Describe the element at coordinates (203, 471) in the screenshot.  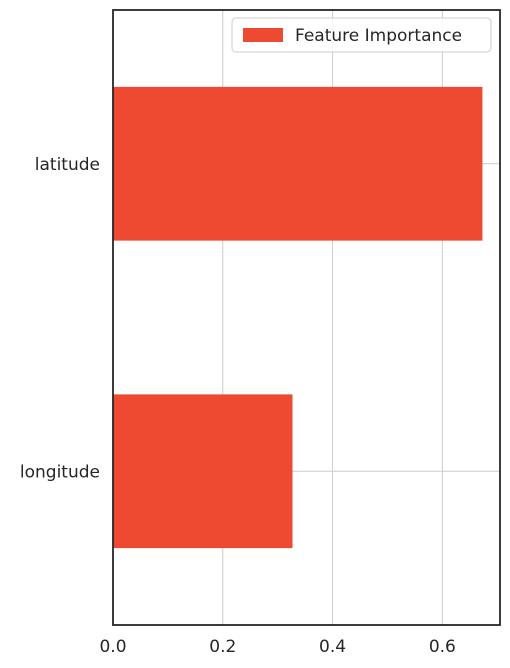
I see `bar-longitude` at that location.